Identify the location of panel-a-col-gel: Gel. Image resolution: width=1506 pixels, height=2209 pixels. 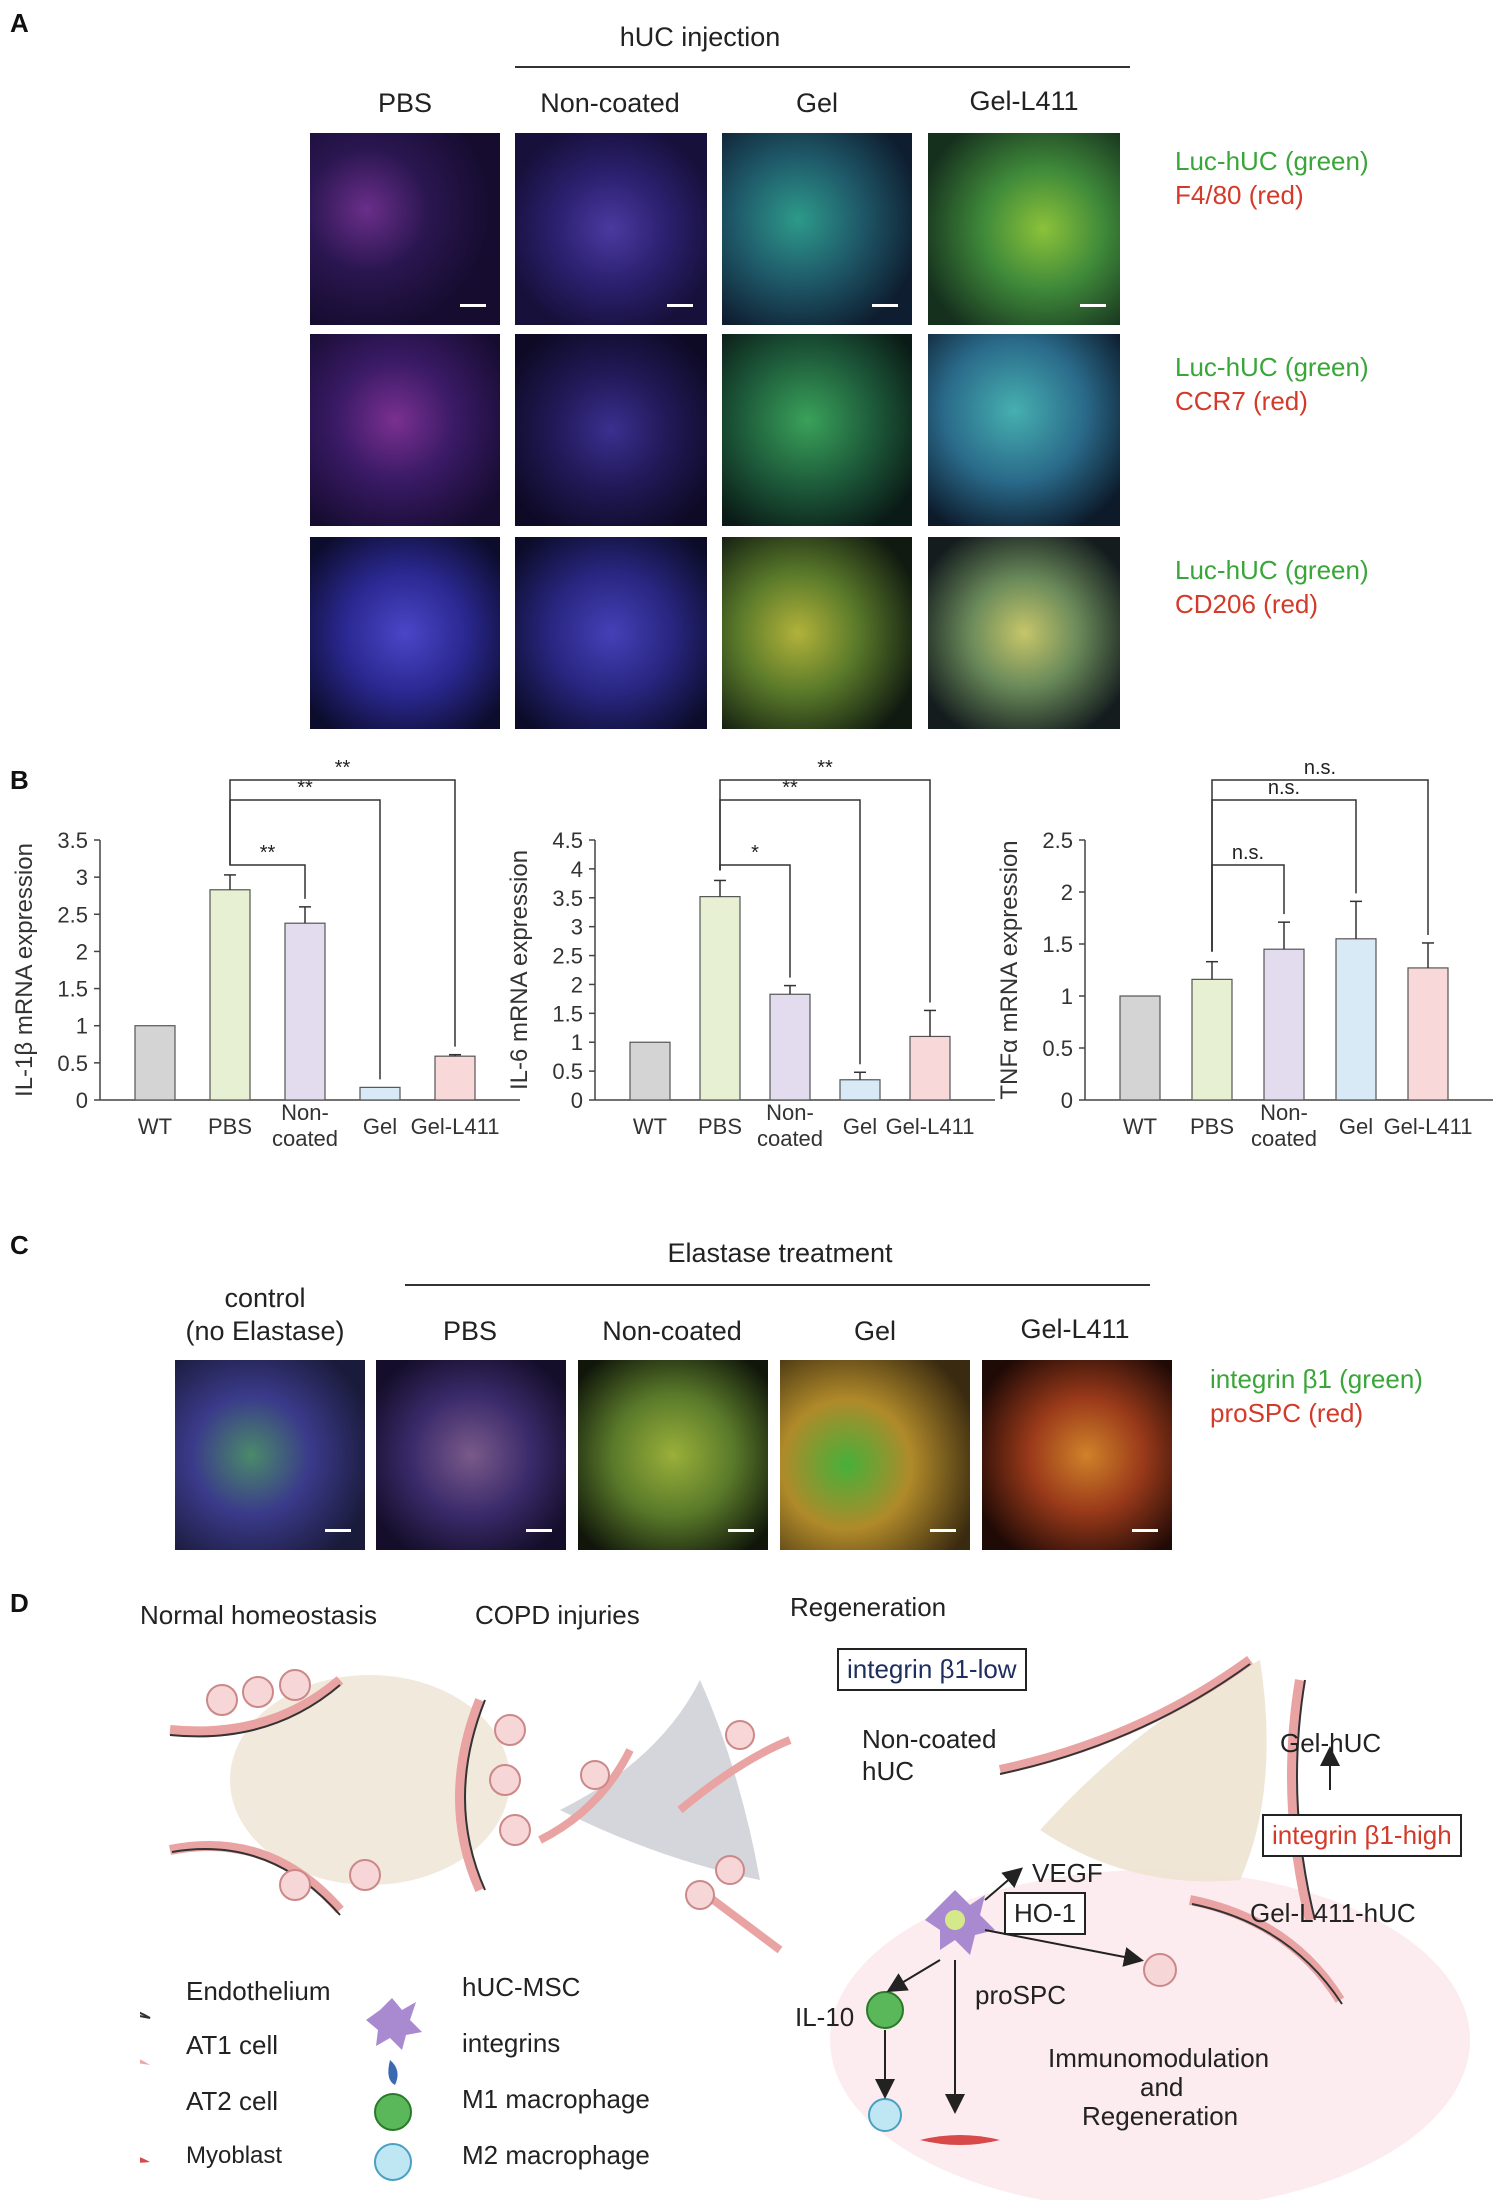
(817, 103).